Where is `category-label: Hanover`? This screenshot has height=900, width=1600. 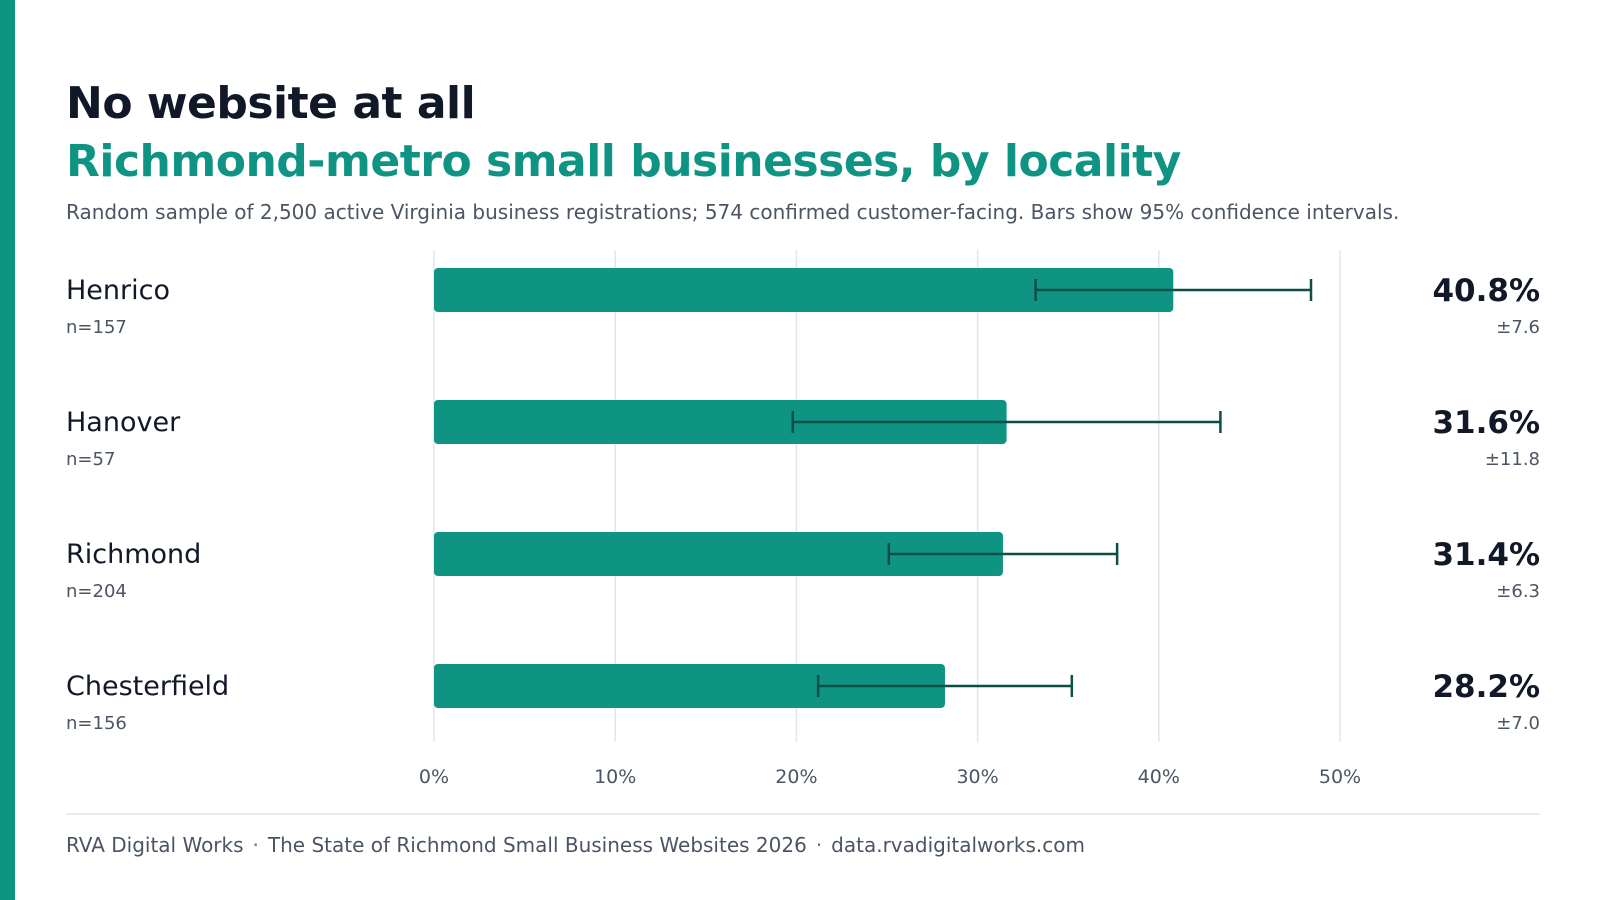
category-label: Hanover is located at coordinates (123, 422).